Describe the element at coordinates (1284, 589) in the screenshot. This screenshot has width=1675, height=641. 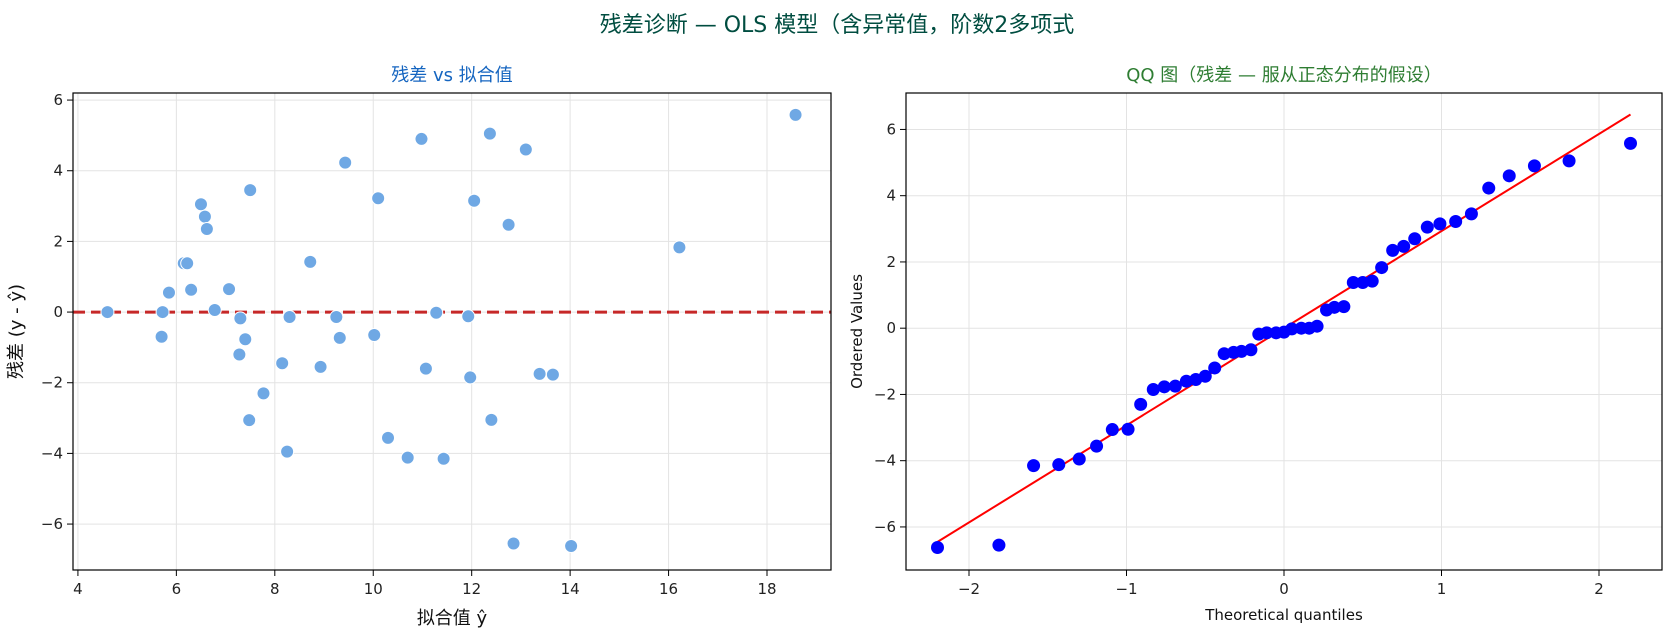
I see `x-tick-label: 0` at that location.